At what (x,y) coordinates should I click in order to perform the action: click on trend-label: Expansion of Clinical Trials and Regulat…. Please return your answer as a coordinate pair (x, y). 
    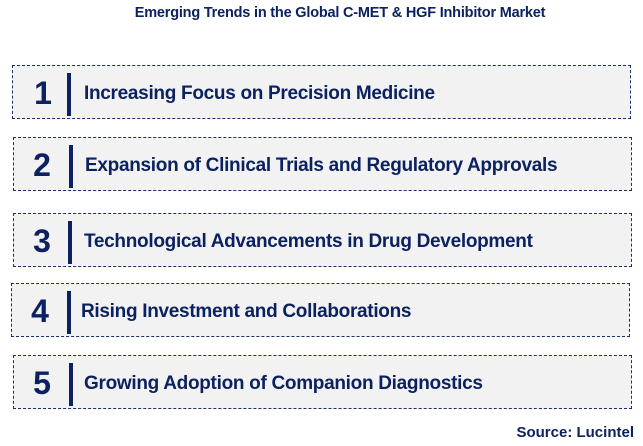
    Looking at the image, I should click on (321, 165).